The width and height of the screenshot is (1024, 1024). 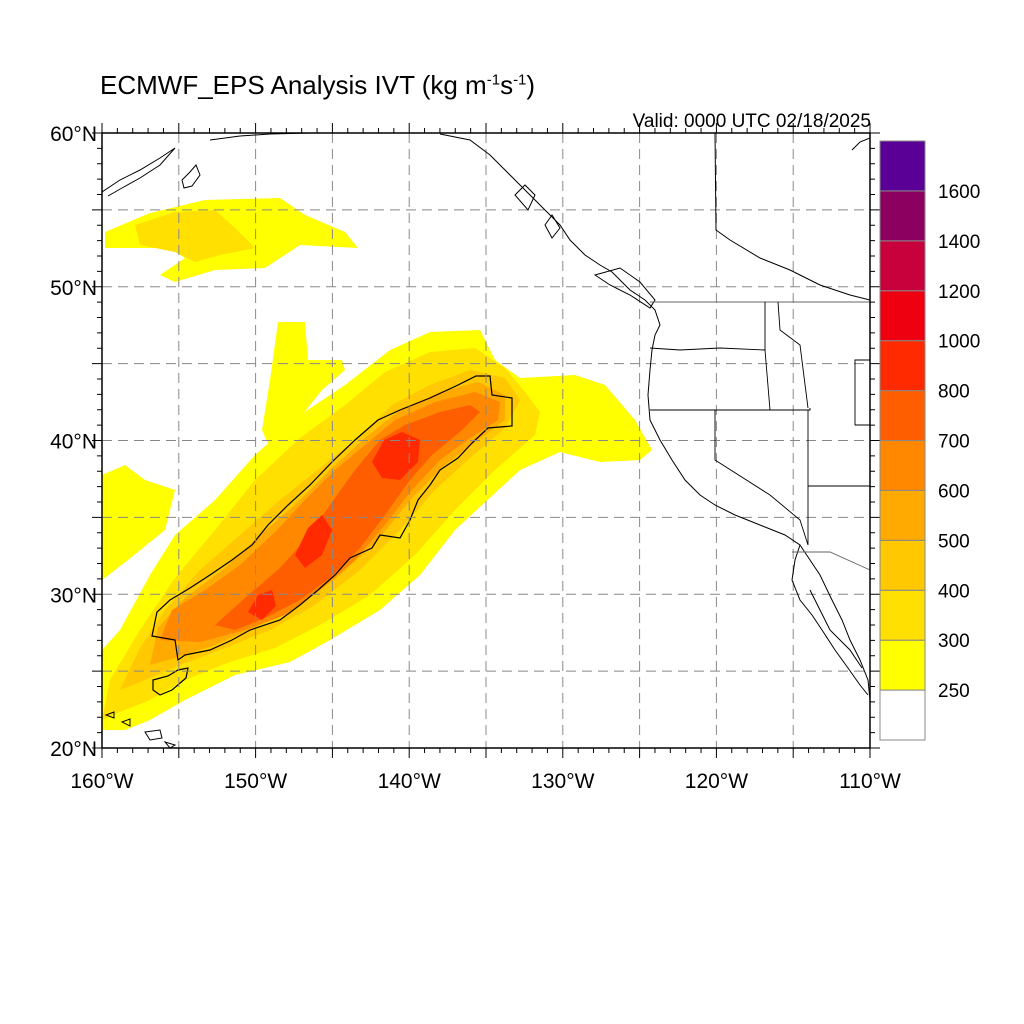 I want to click on x-tick-label: 120°W, so click(x=716, y=781).